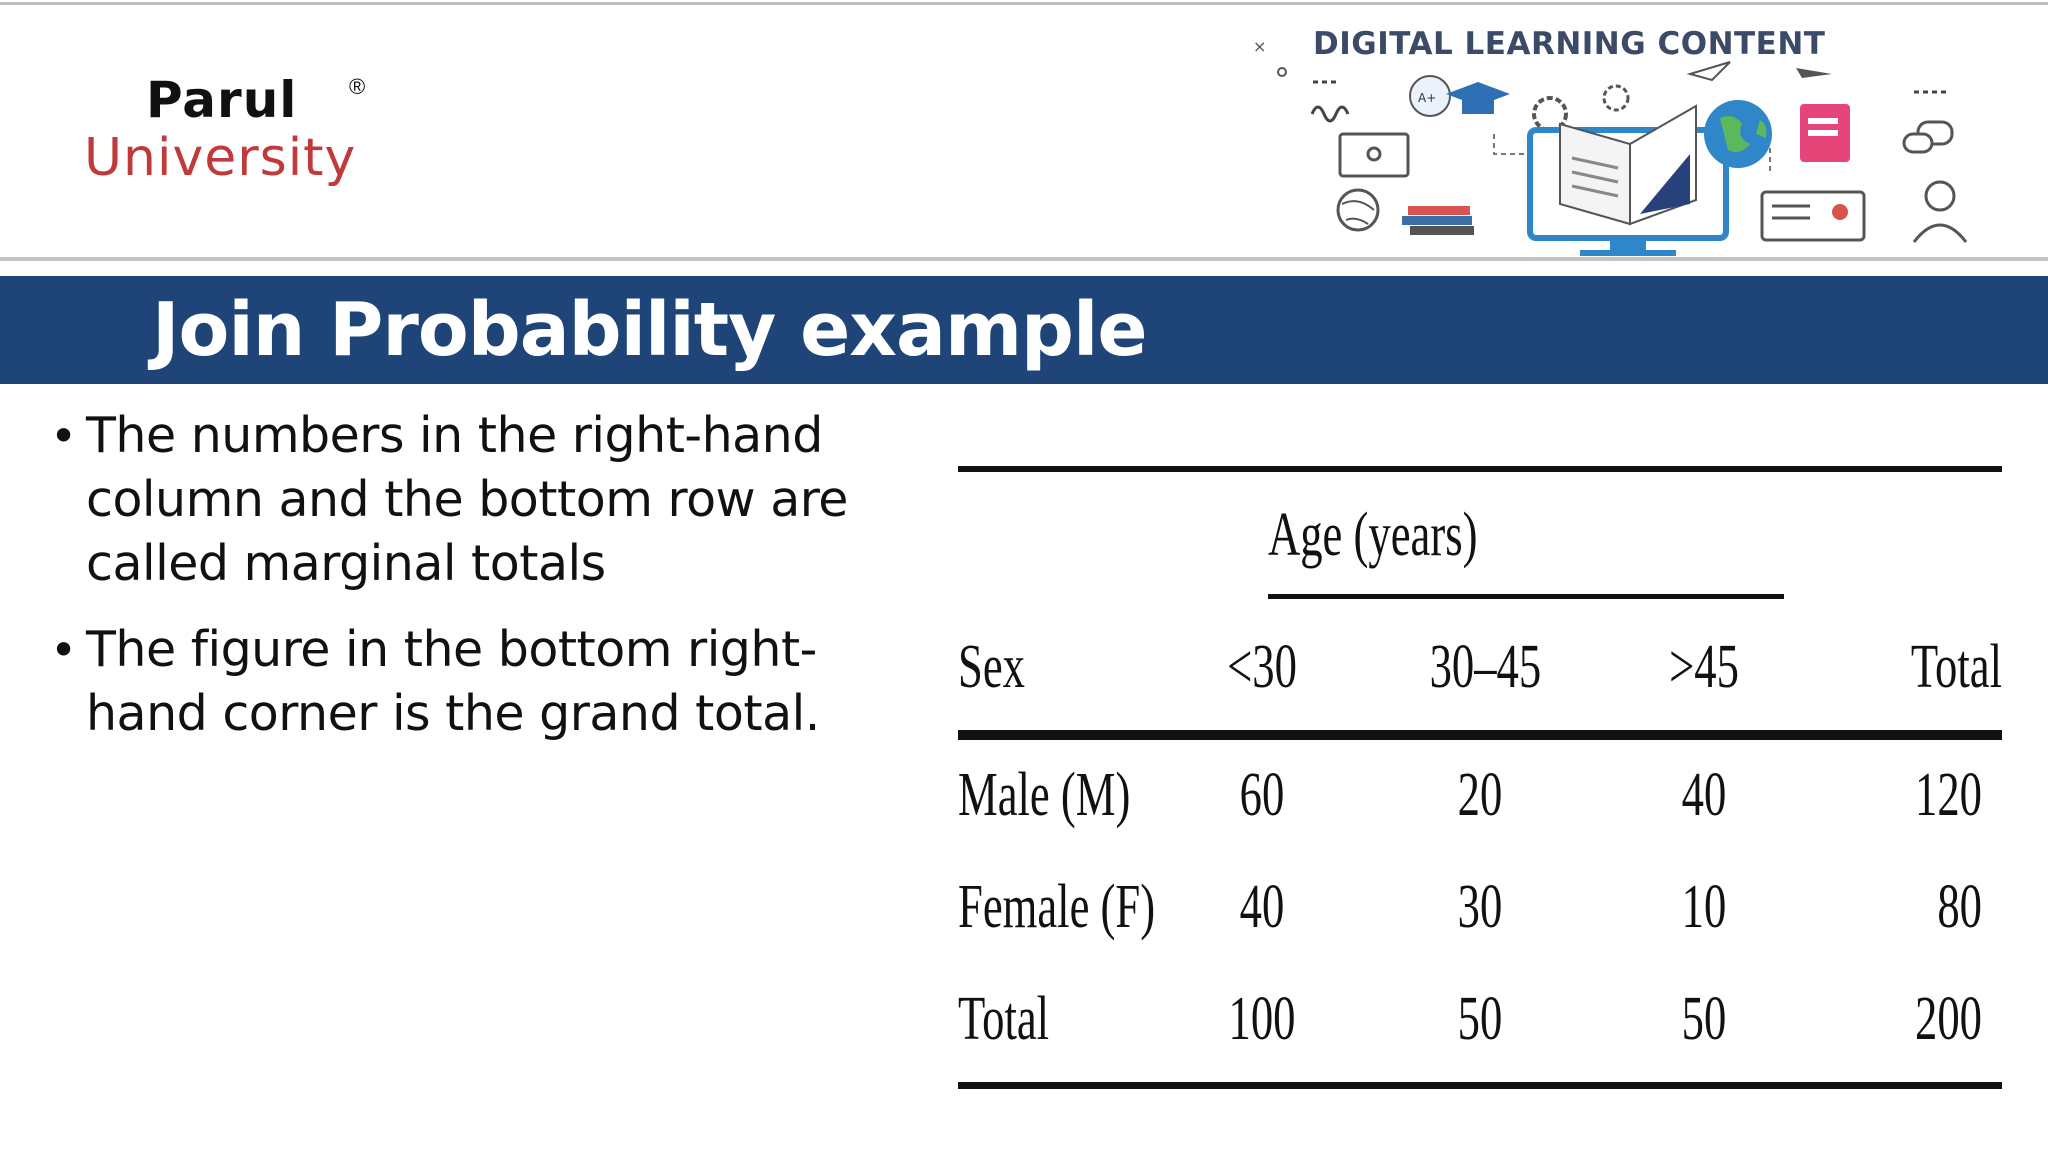  What do you see at coordinates (1948, 1019) in the screenshot?
I see `cell-grand-total: 200` at bounding box center [1948, 1019].